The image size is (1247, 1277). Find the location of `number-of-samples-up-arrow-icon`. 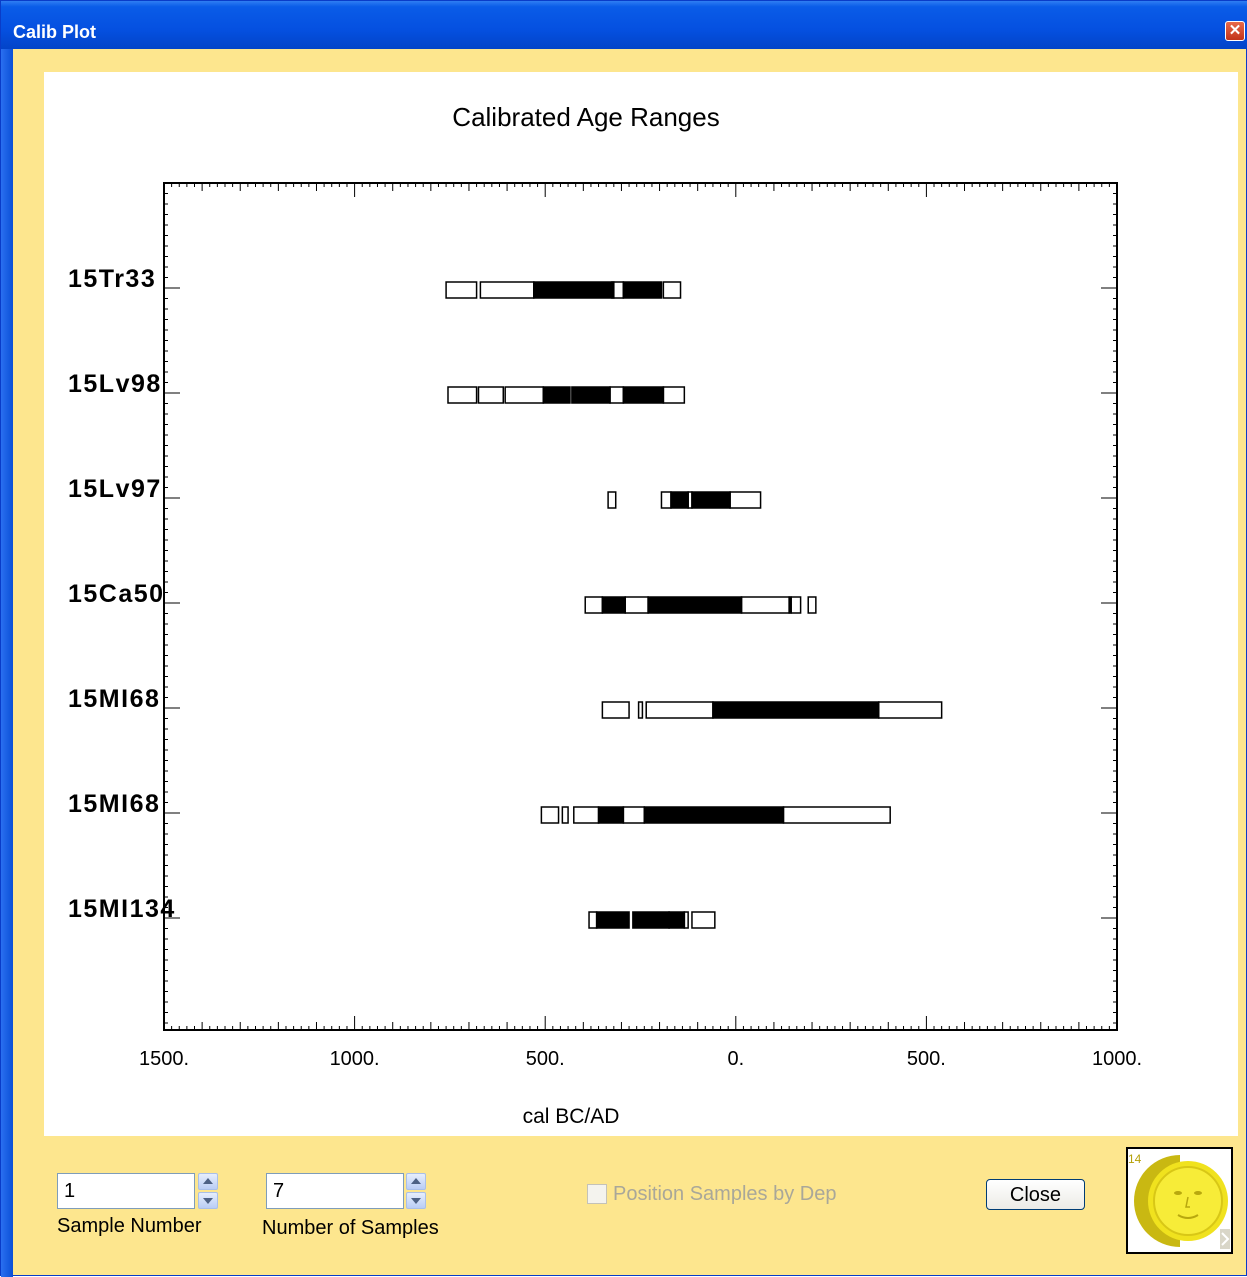

number-of-samples-up-arrow-icon is located at coordinates (416, 1181).